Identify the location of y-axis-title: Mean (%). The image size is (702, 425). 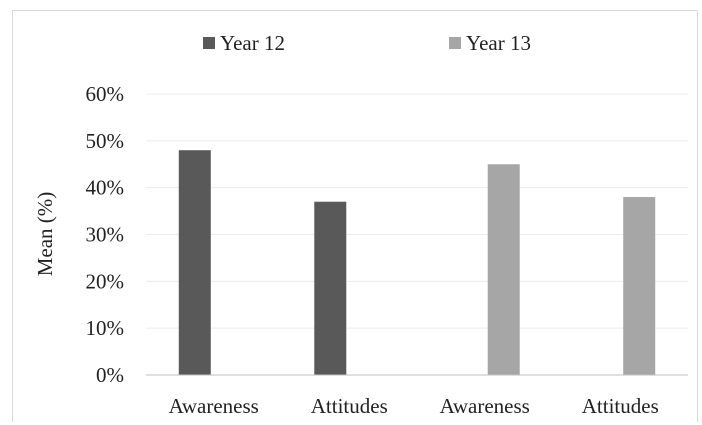
(45, 234).